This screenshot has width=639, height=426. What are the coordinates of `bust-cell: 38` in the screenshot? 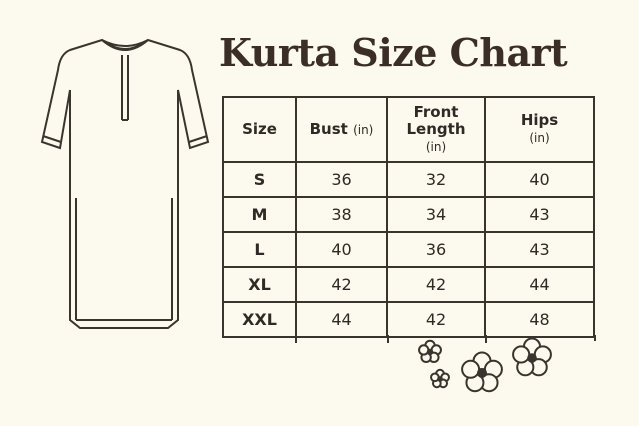 It's located at (341, 214).